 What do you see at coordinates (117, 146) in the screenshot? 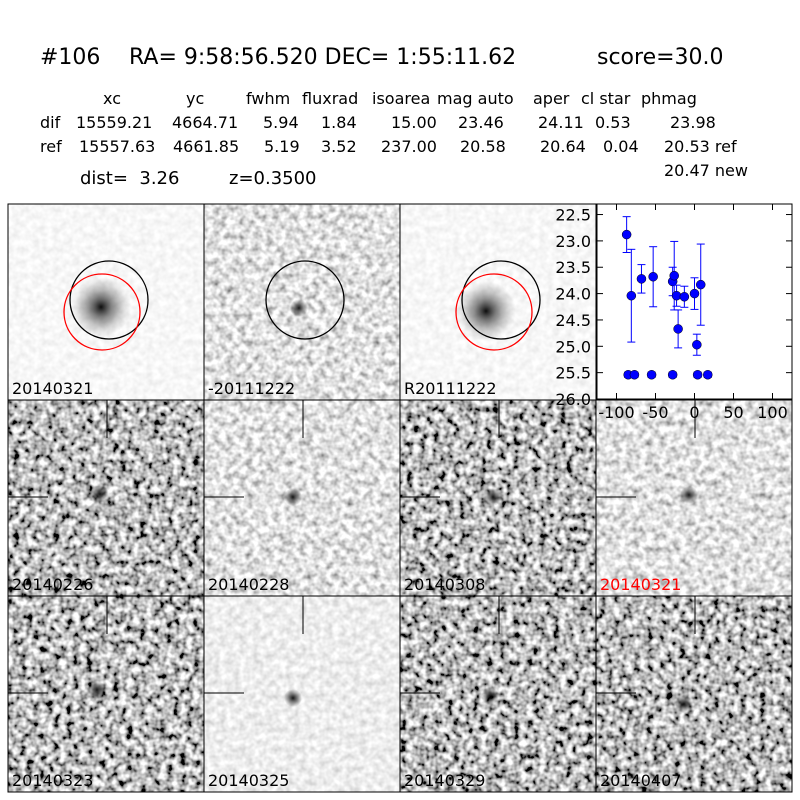
I see `table-cell: 15557.63` at bounding box center [117, 146].